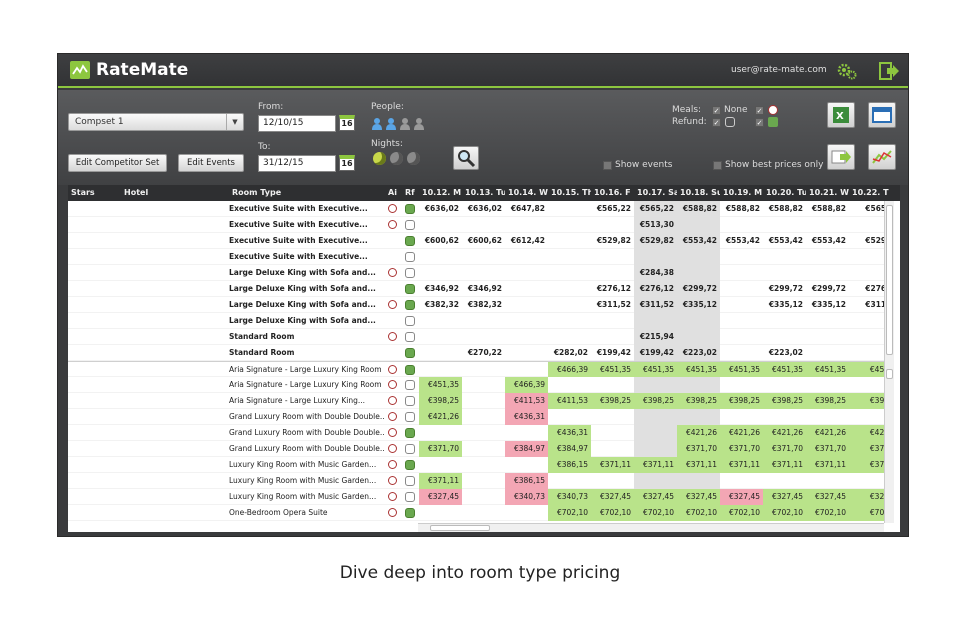 This screenshot has width=960, height=640. What do you see at coordinates (841, 157) in the screenshot?
I see `share-button` at bounding box center [841, 157].